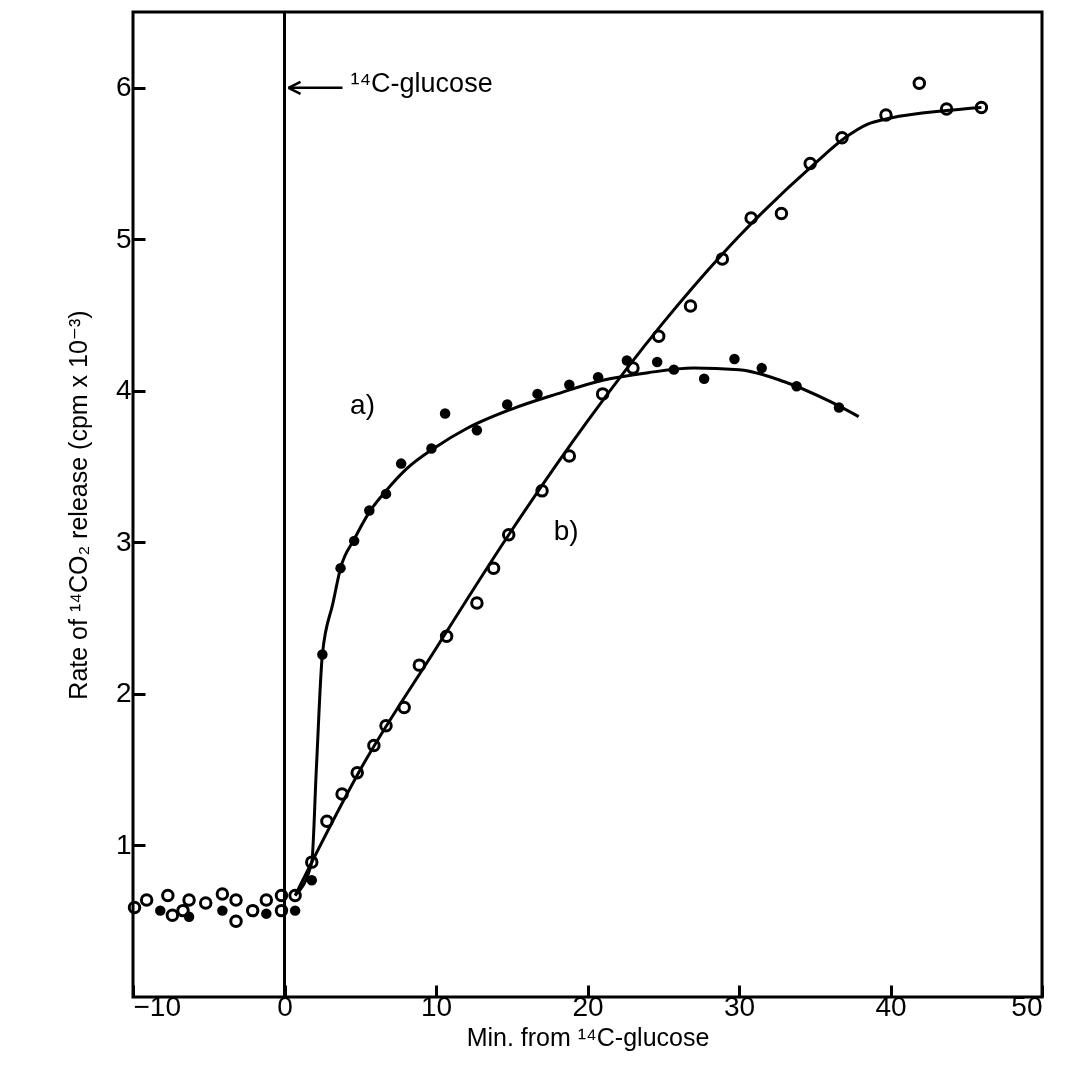 Image resolution: width=1072 pixels, height=1092 pixels. I want to click on series-label: b), so click(566, 530).